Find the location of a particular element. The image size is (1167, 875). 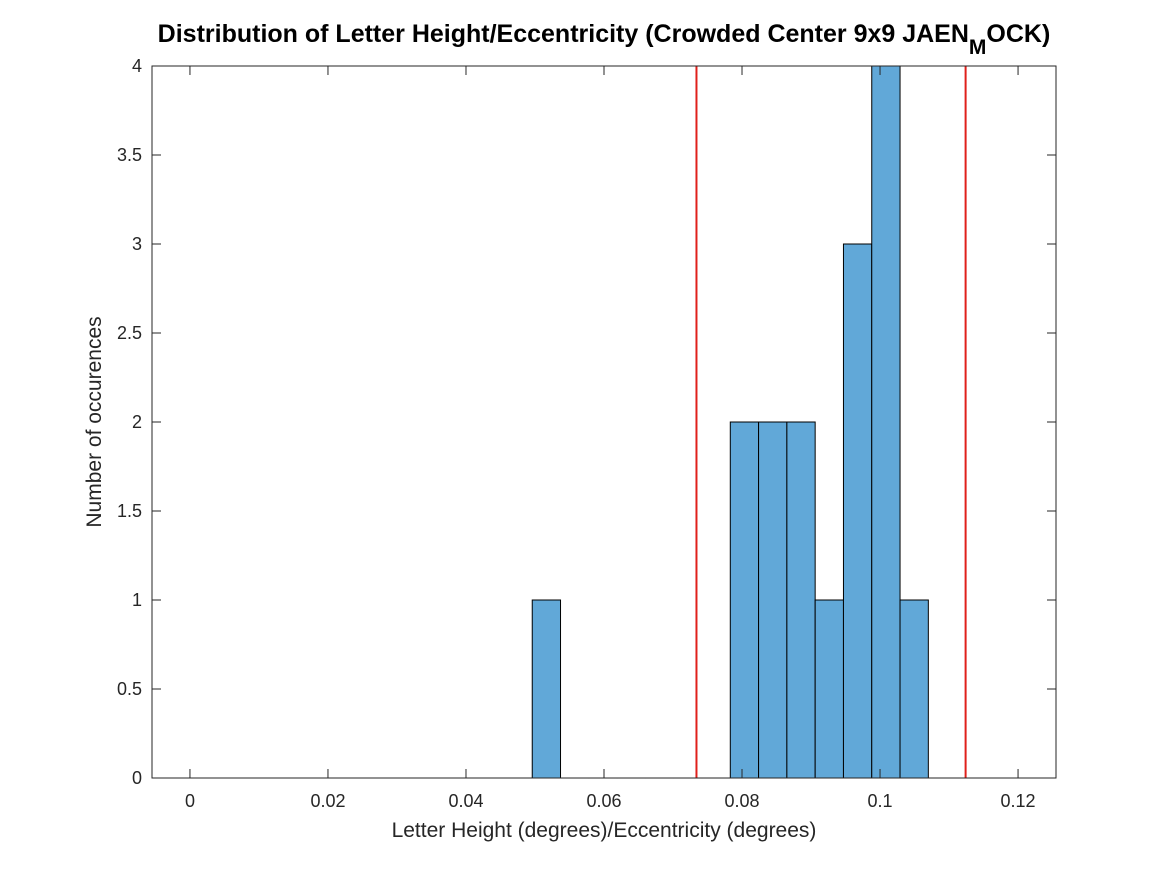

x-tick-label: 0.02 is located at coordinates (327, 801).